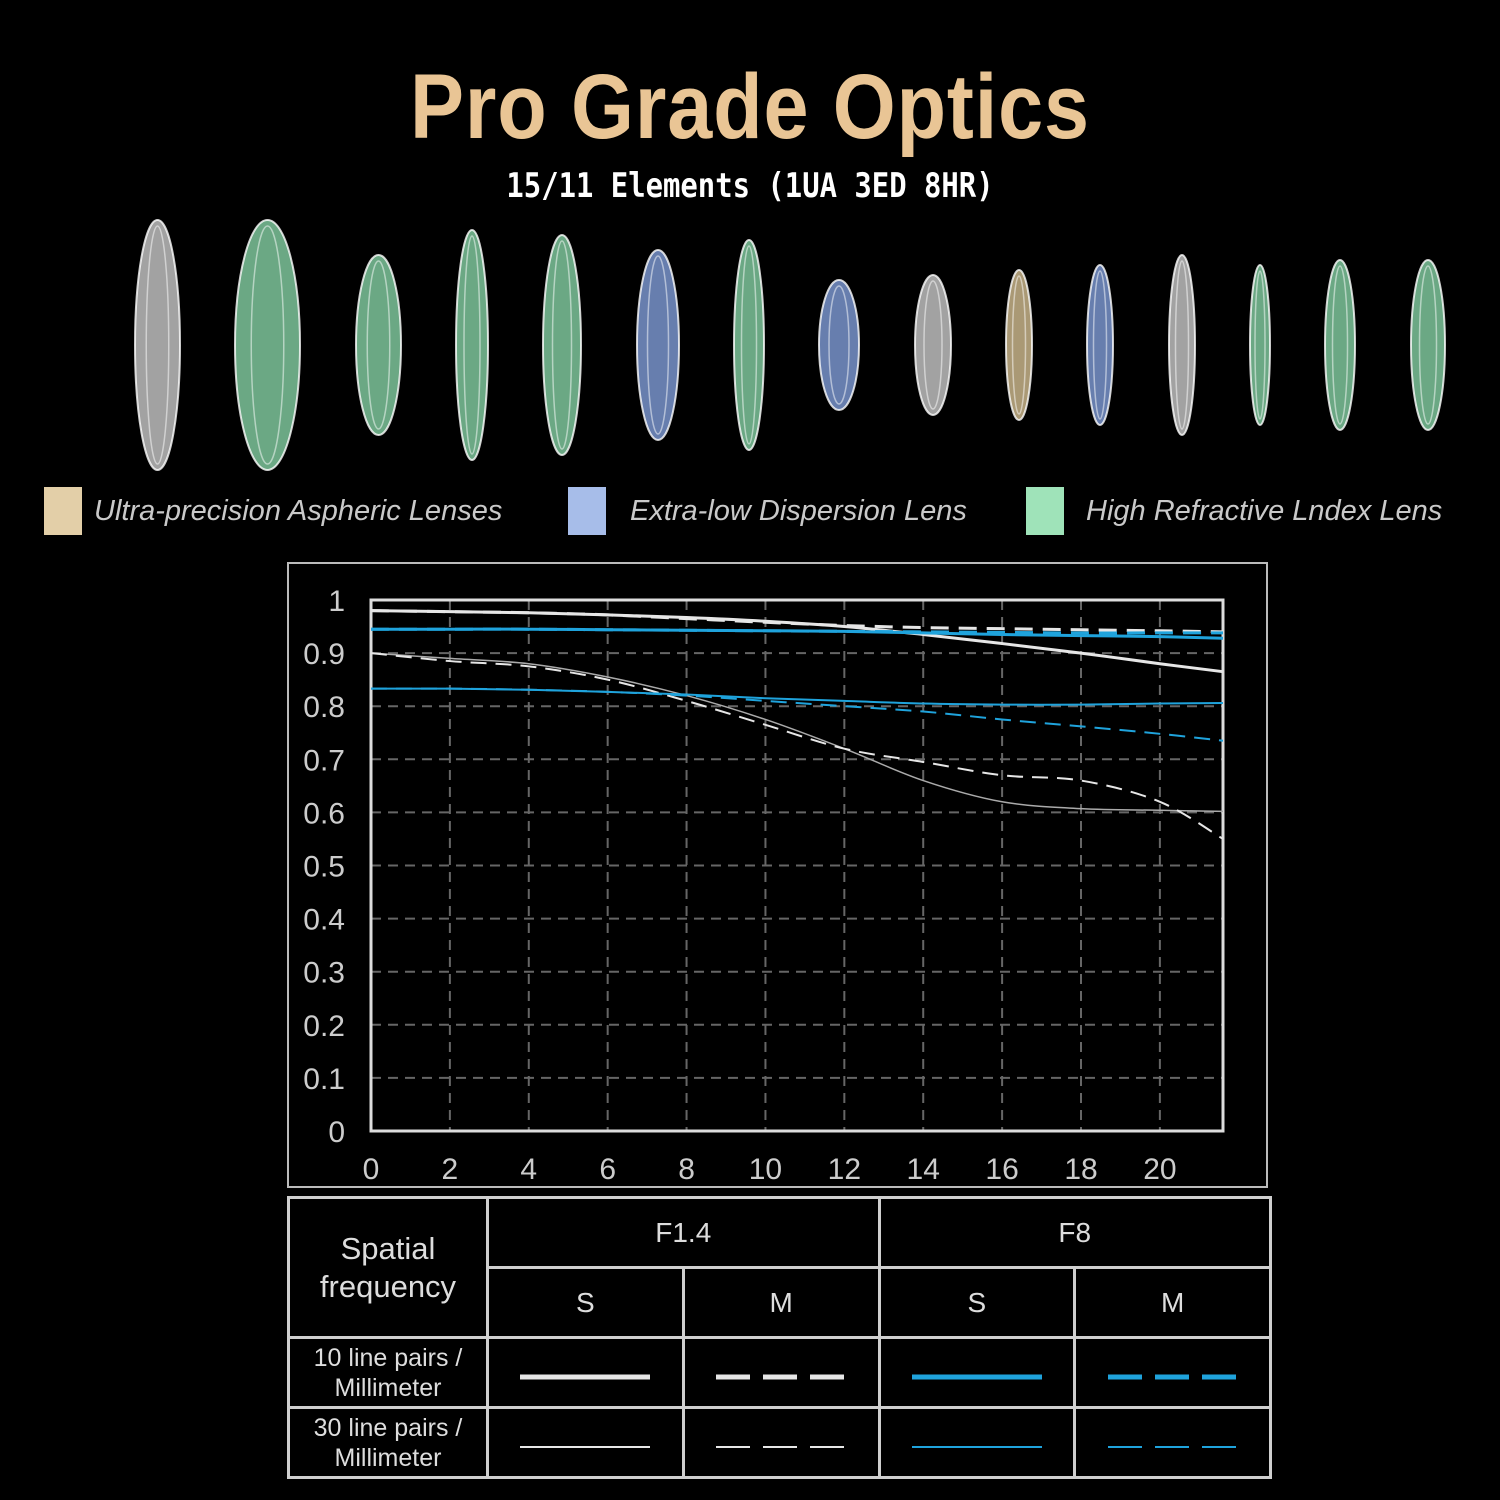 This screenshot has width=1500, height=1500. Describe the element at coordinates (324, 1079) in the screenshot. I see `y-tick-label: 0.1` at that location.